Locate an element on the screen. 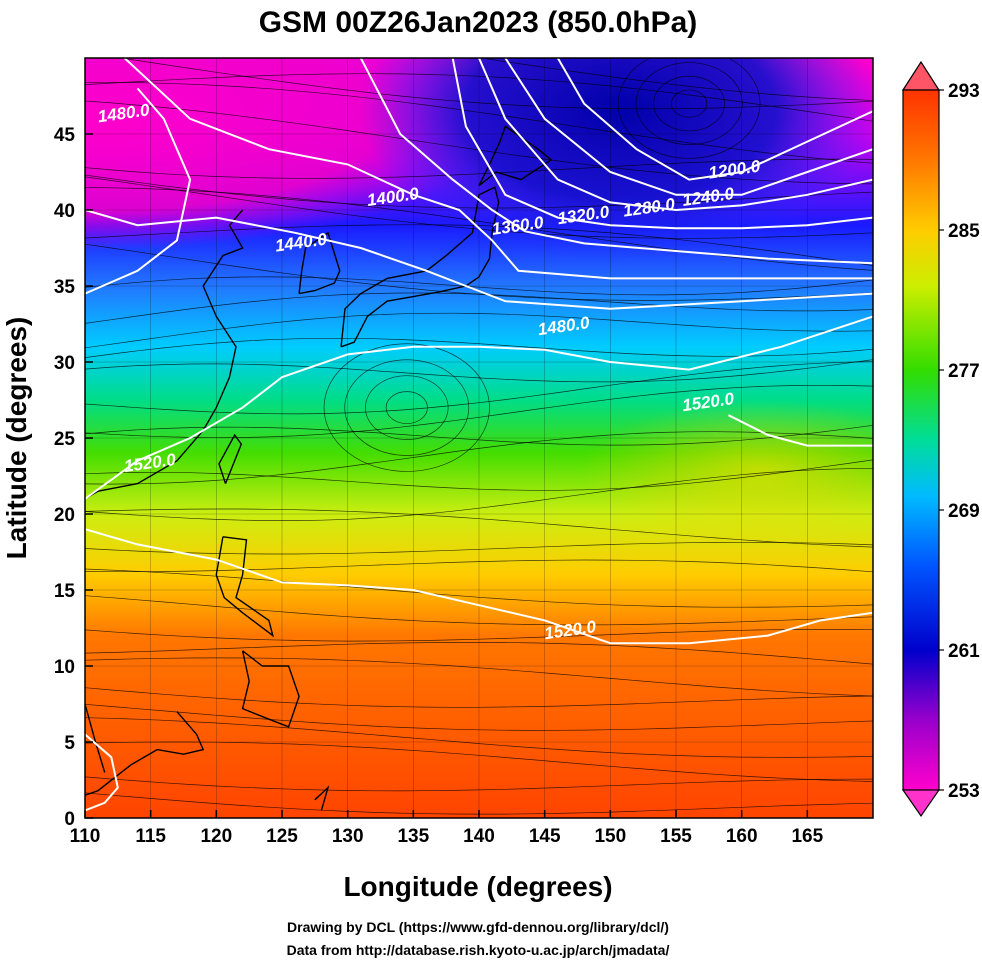 Image resolution: width=982 pixels, height=967 pixels. colorbar: 293 285 277 269 261 253 is located at coordinates (940, 439).